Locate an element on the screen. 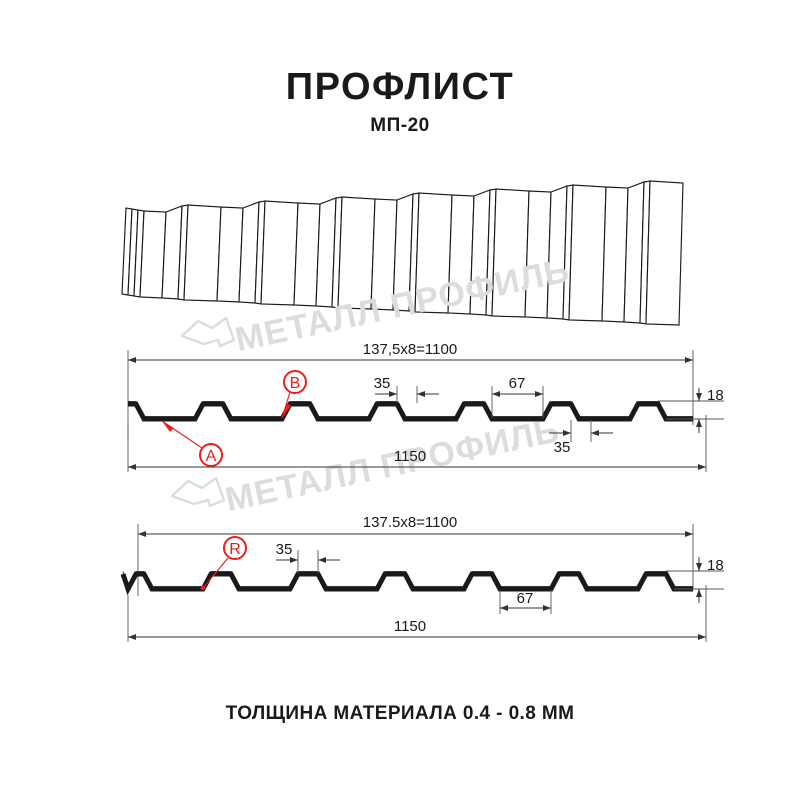  dim-35-top-label: 35 is located at coordinates (382, 383).